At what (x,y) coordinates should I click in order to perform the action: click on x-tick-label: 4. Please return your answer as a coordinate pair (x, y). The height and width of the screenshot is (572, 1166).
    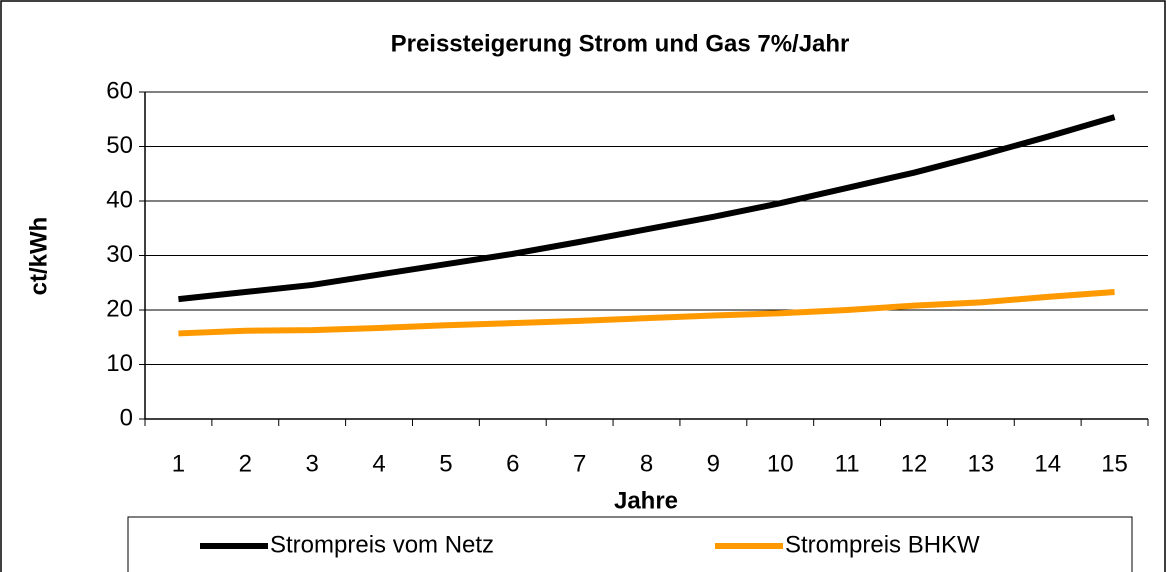
    Looking at the image, I should click on (378, 463).